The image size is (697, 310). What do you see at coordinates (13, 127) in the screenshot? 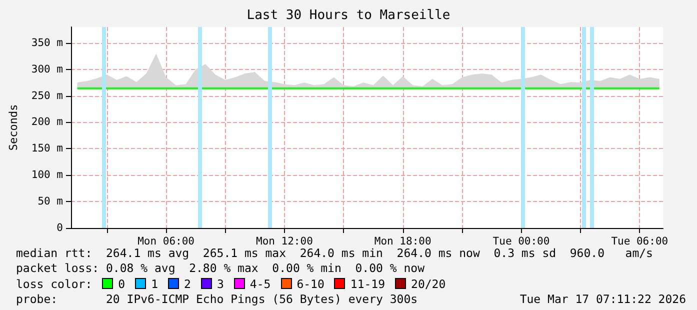
I see `y-axis-title: Seconds` at bounding box center [13, 127].